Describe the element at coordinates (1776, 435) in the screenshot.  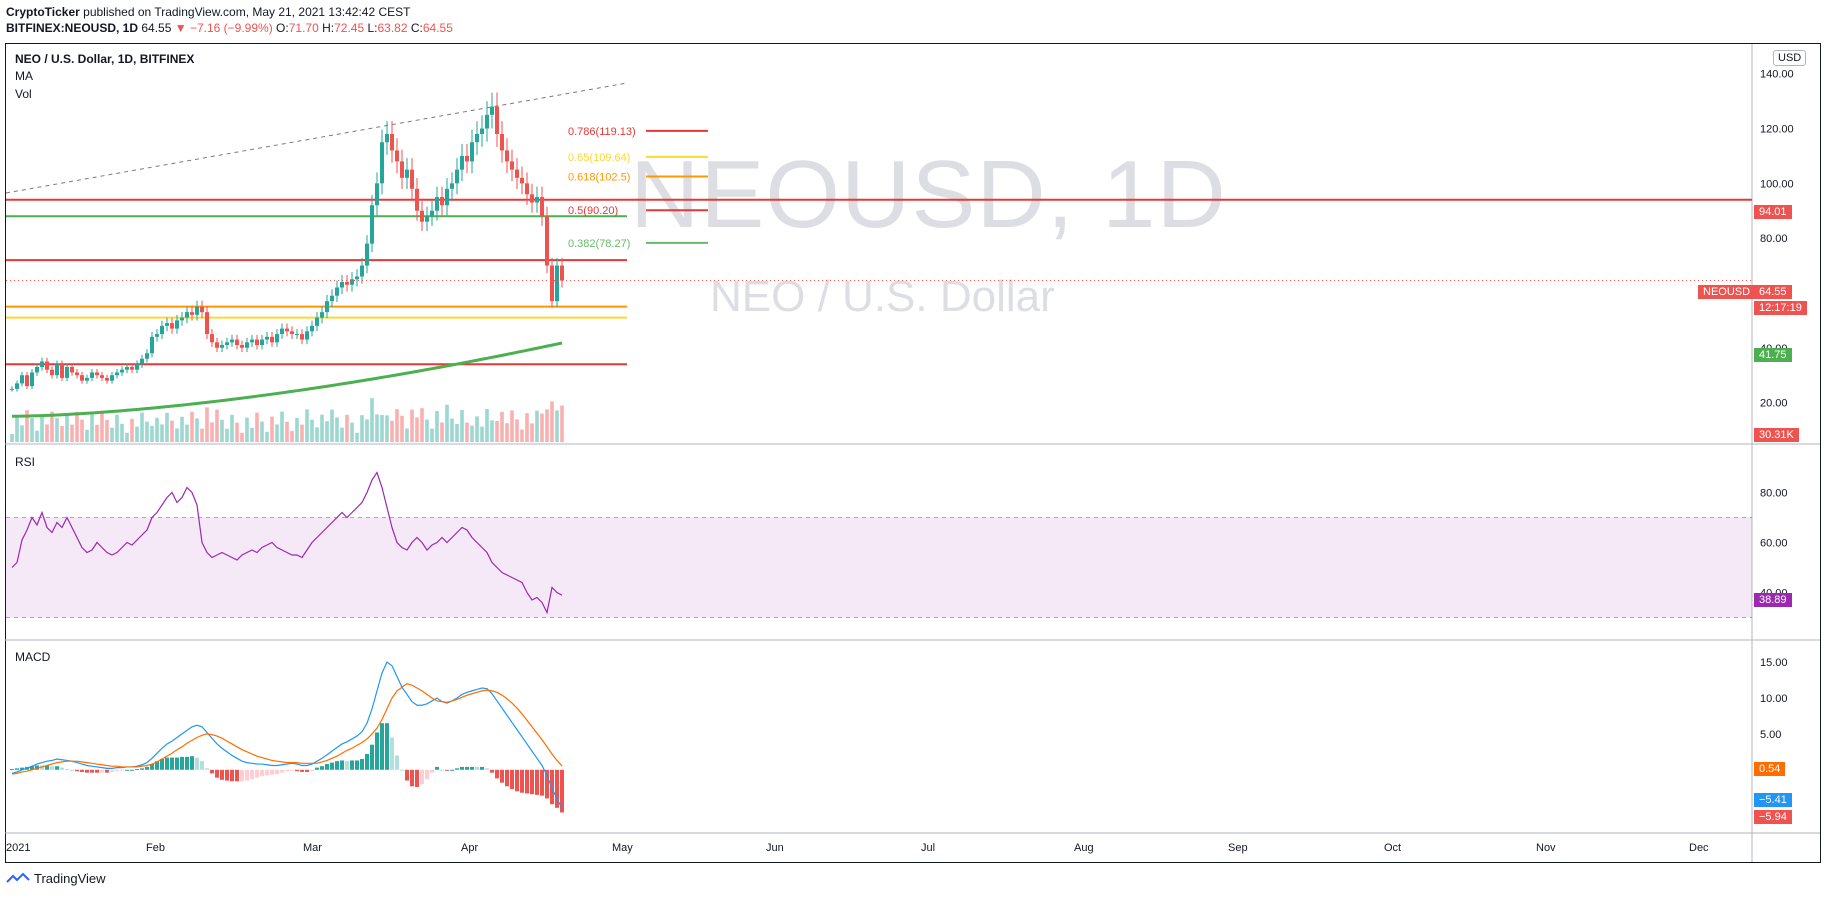
I see `volume-tag: 30.31K` at that location.